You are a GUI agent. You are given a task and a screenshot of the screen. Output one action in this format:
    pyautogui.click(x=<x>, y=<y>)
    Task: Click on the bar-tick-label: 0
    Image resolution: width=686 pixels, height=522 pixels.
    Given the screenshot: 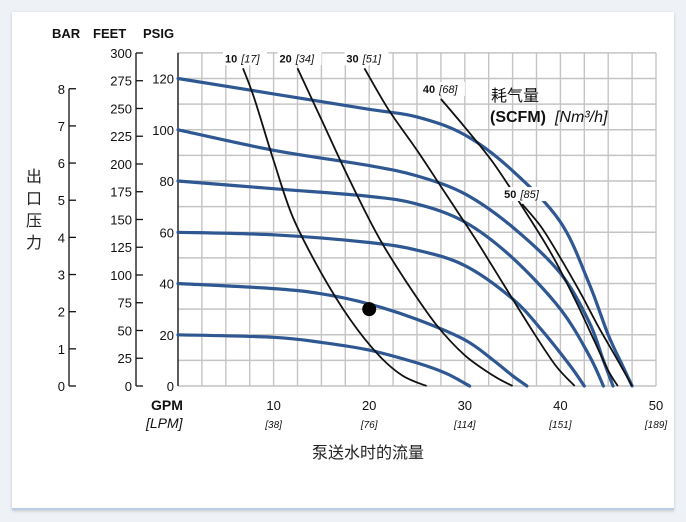 What is the action you would take?
    pyautogui.click(x=61, y=386)
    